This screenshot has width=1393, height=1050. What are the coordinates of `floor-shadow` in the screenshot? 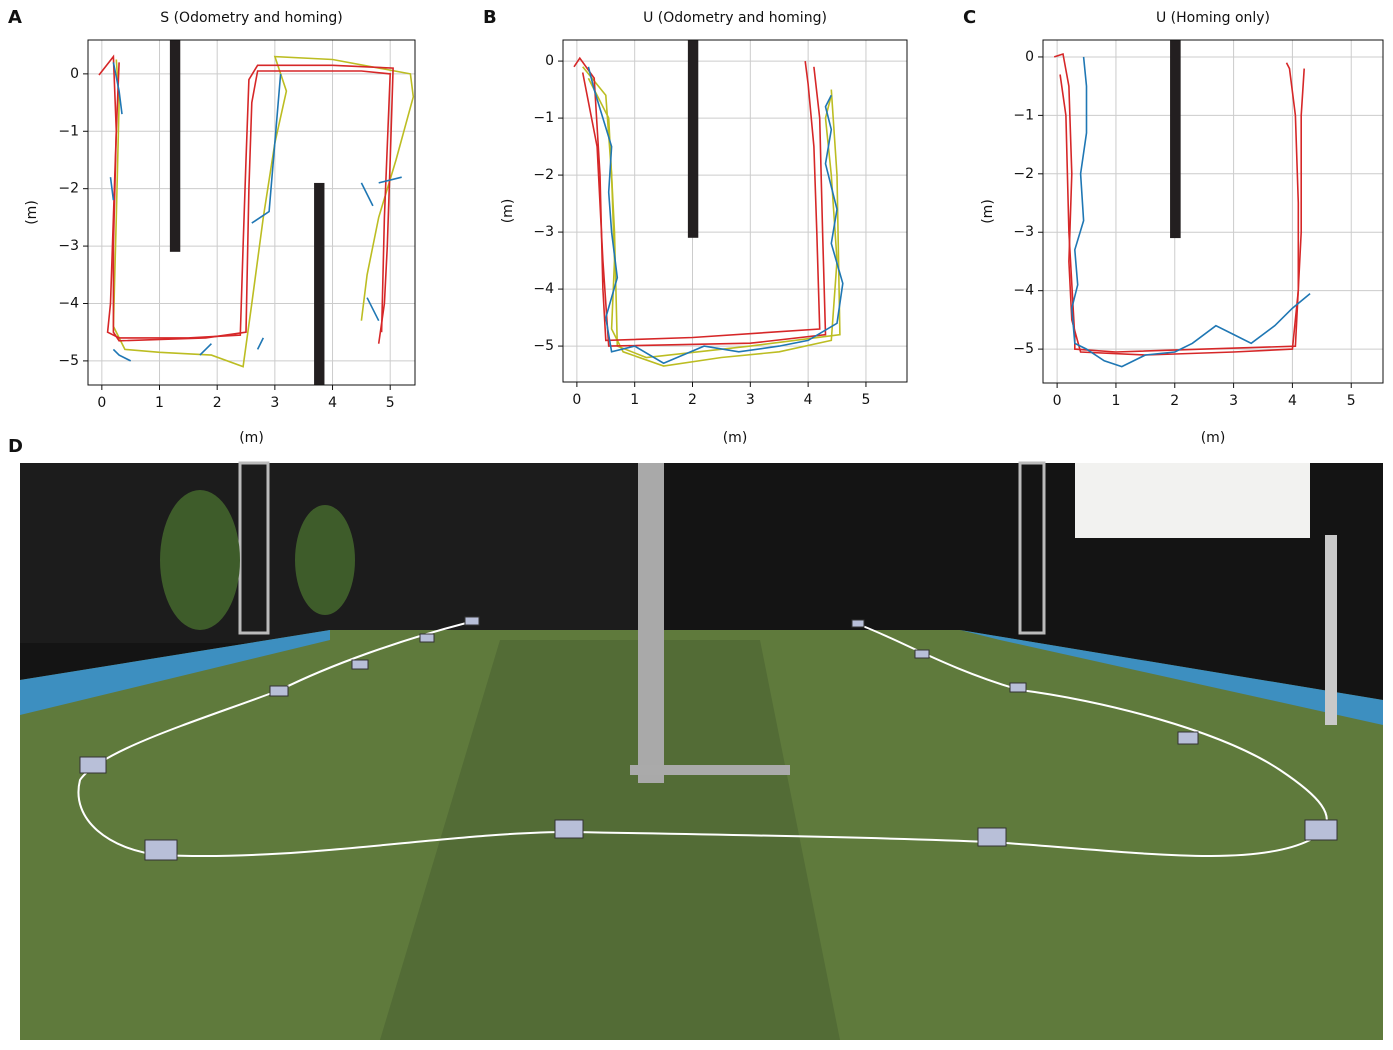 It's located at (610, 840).